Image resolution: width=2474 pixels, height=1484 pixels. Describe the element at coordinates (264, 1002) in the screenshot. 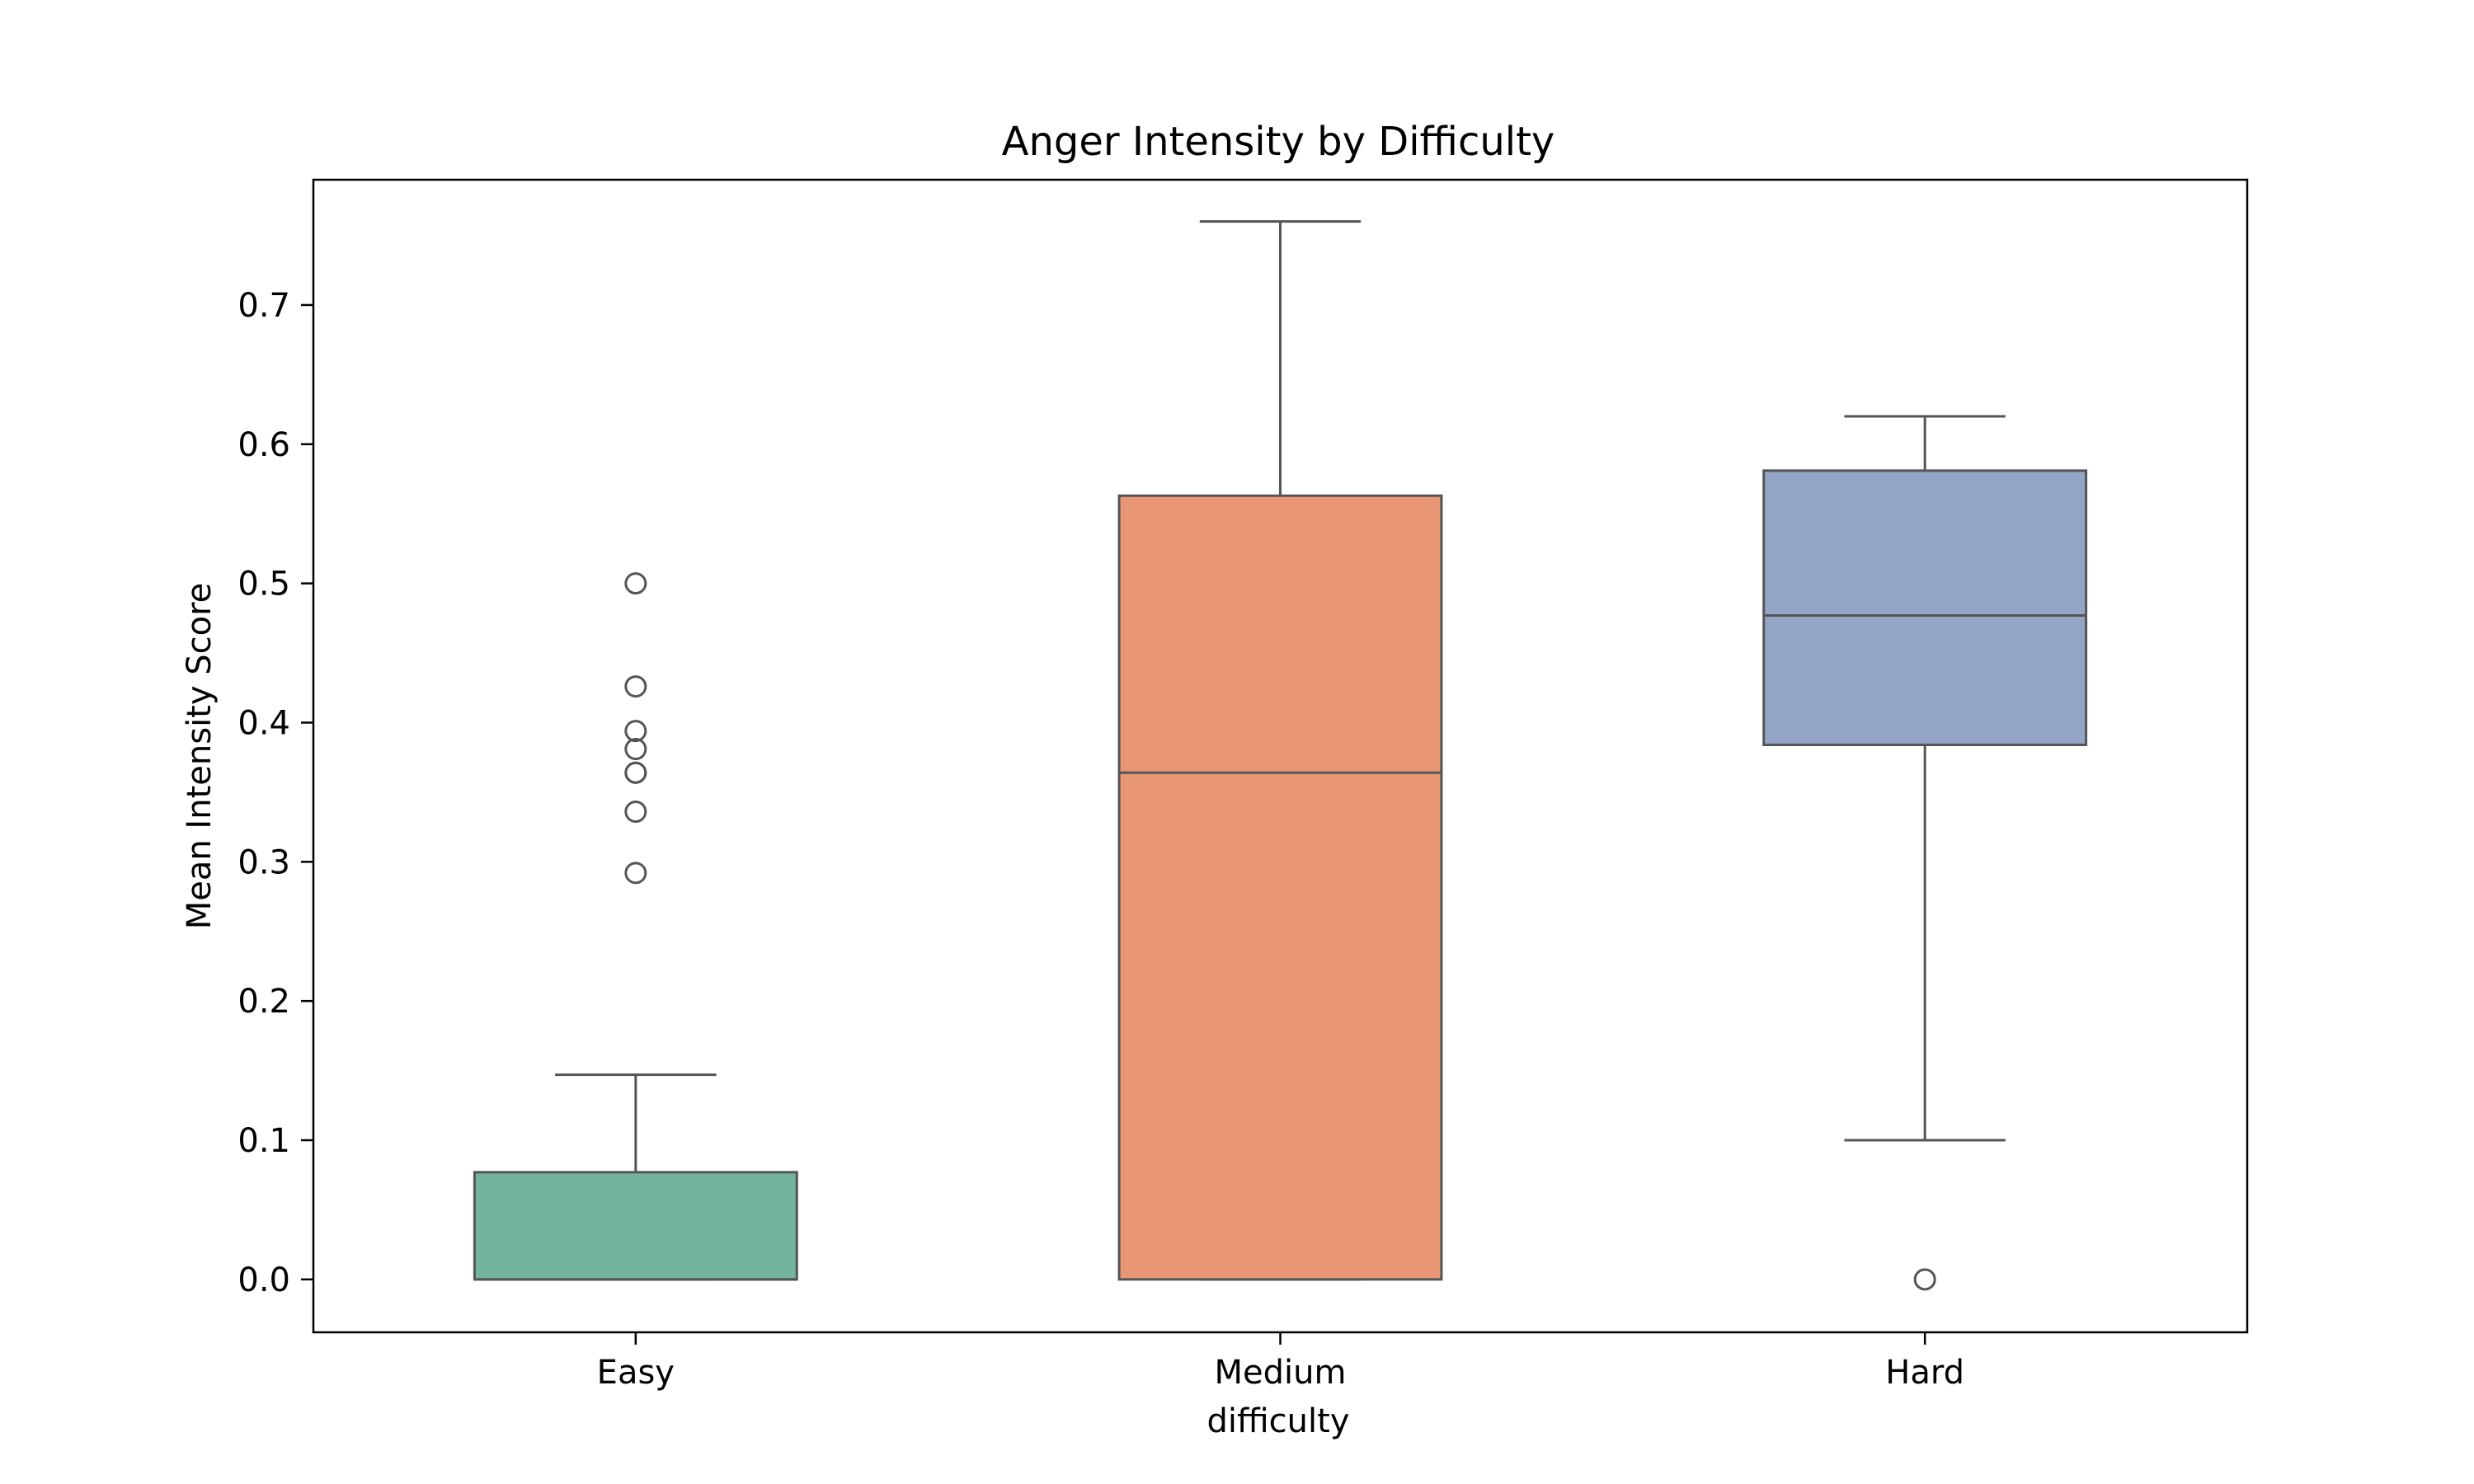

I see `y-tick-label: 0.2` at that location.